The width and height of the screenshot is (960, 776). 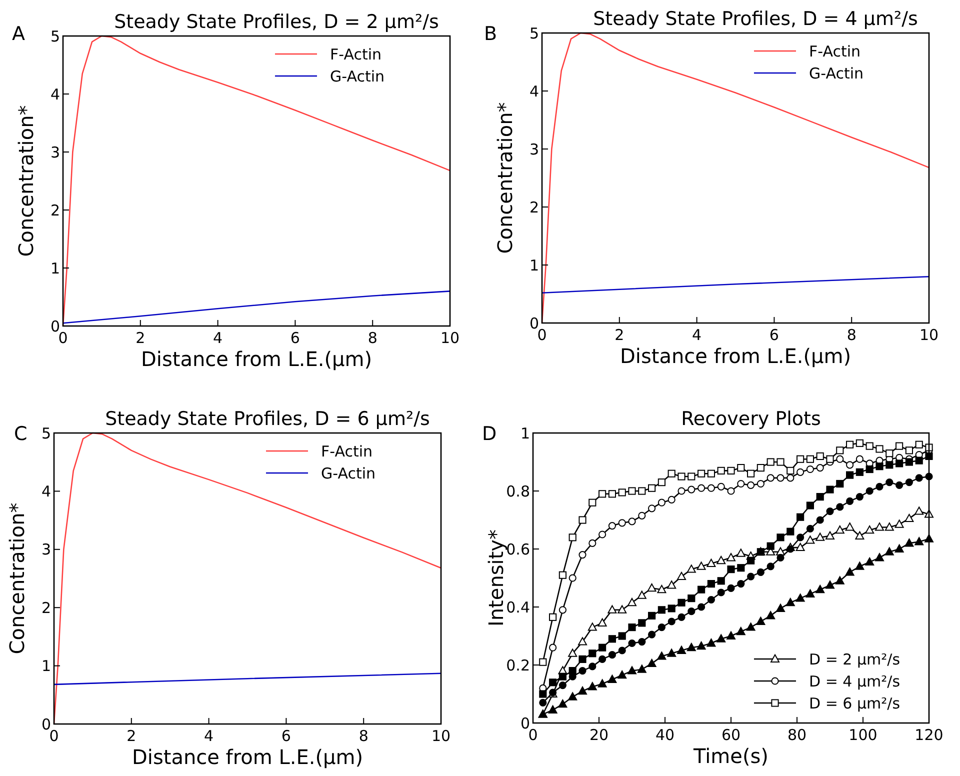 What do you see at coordinates (21, 434) in the screenshot?
I see `text: C` at bounding box center [21, 434].